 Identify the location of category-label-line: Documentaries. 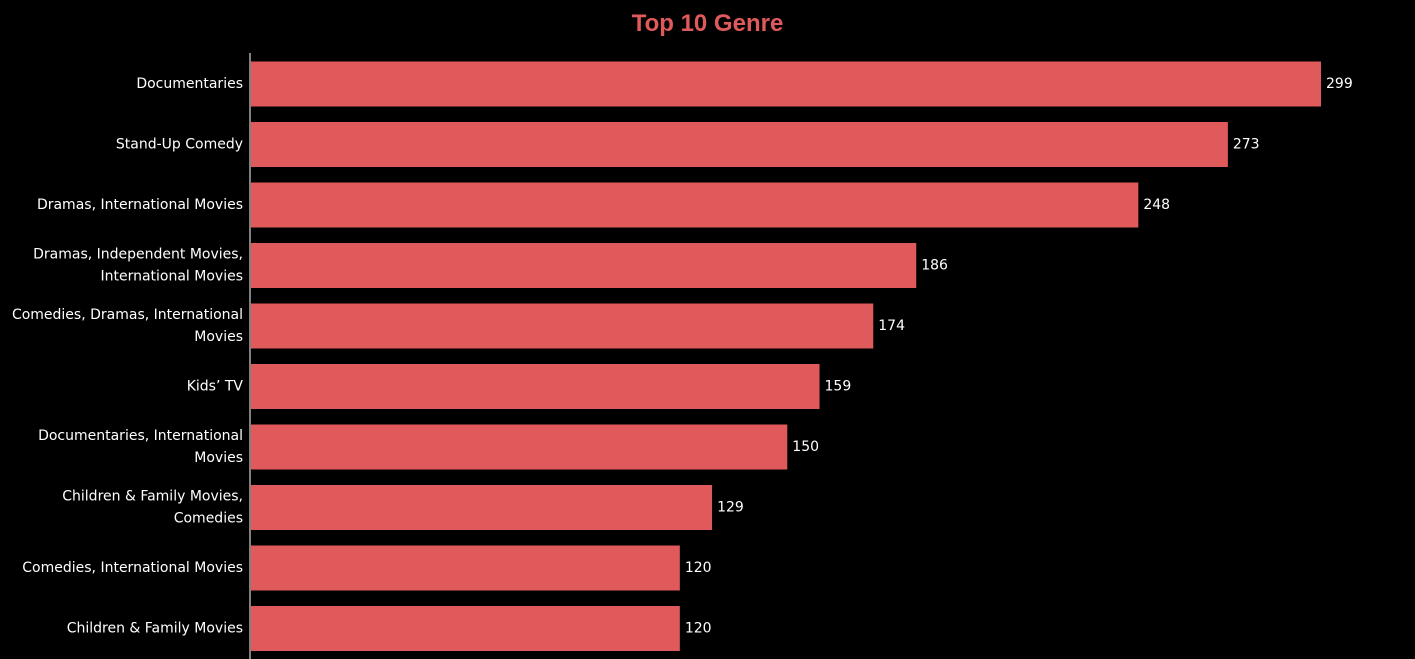
(189, 84).